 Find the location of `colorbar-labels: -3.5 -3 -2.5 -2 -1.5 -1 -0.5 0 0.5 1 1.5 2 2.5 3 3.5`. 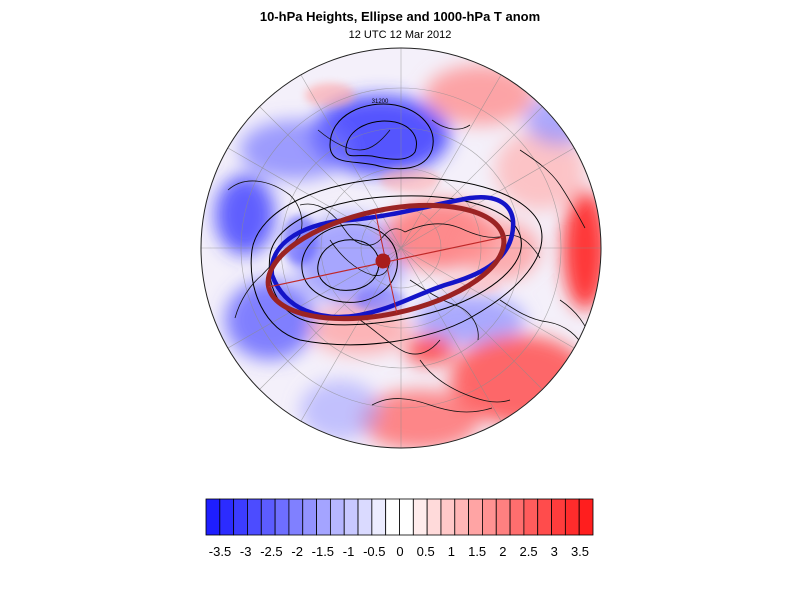

colorbar-labels: -3.5 -3 -2.5 -2 -1.5 -1 -0.5 0 0.5 1 1.5 2 2.5 3 3.5 is located at coordinates (399, 551).